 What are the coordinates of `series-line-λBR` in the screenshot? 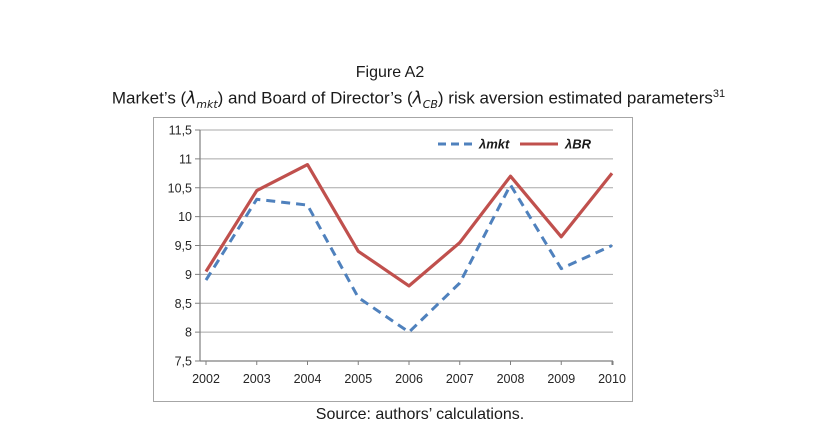 It's located at (409, 225).